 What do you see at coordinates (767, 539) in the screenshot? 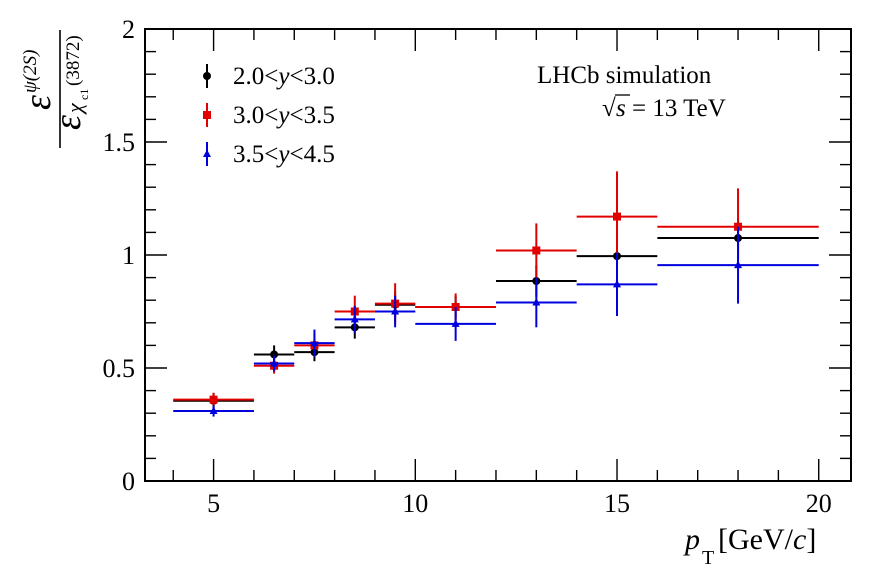
I see `x-axis-units: [GeV/c]` at bounding box center [767, 539].